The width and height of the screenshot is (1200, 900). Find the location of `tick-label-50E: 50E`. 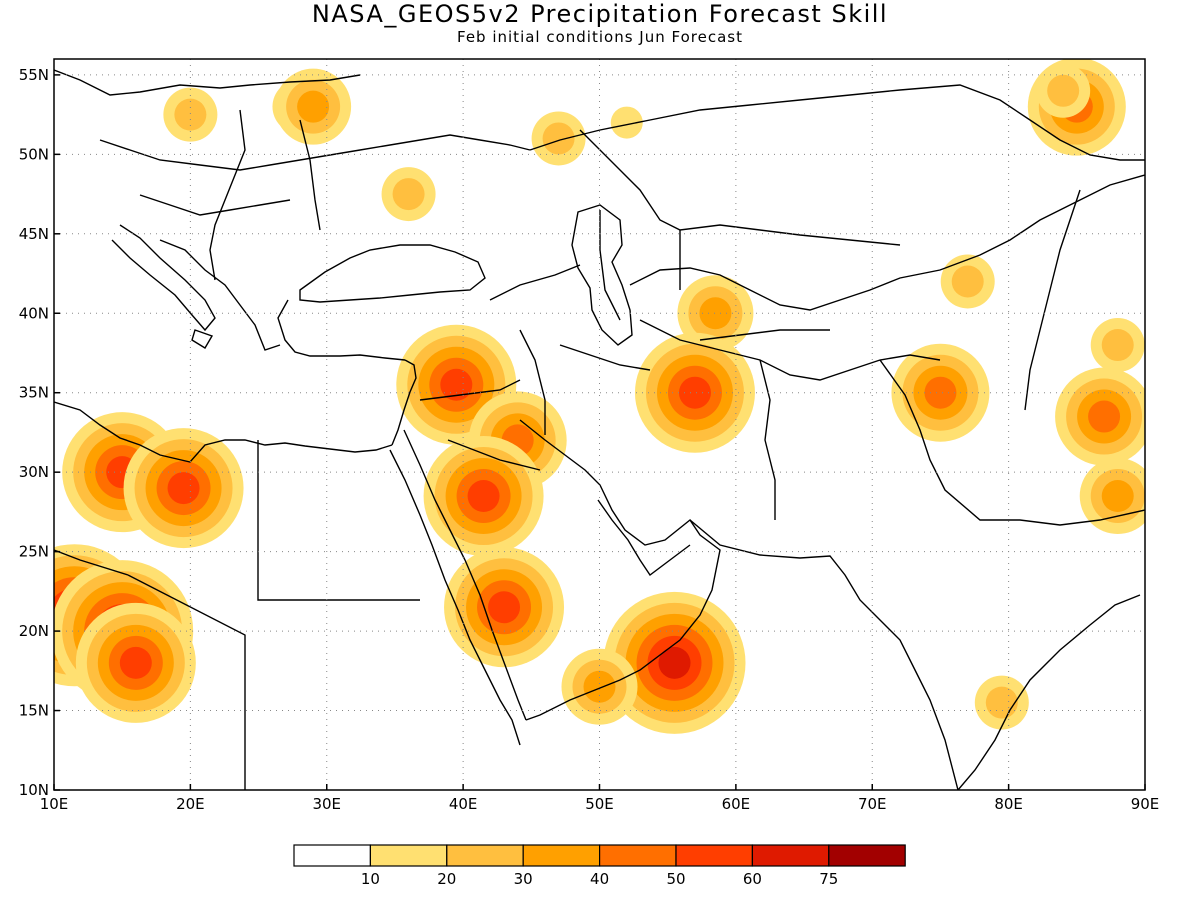

tick-label-50E: 50E is located at coordinates (599, 804).